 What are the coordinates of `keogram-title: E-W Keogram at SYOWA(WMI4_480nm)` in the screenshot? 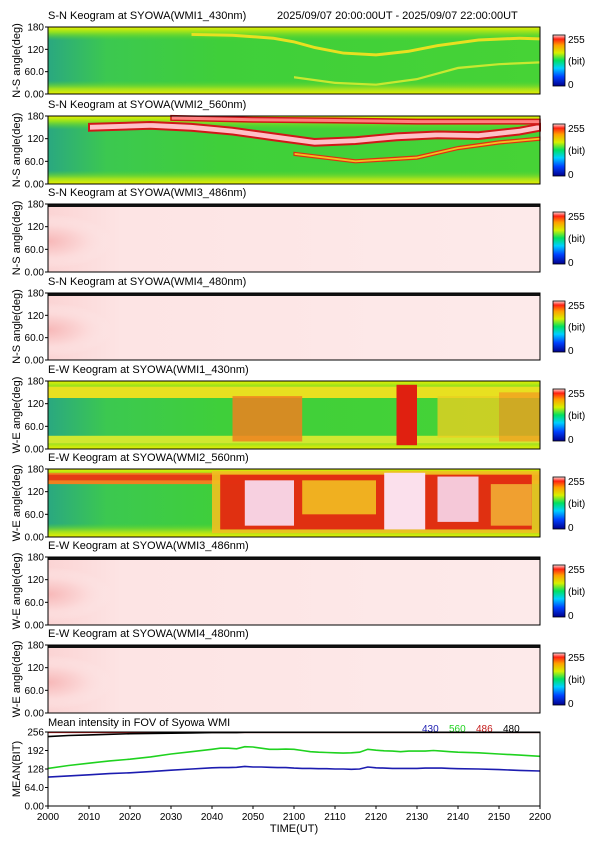 It's located at (148, 634).